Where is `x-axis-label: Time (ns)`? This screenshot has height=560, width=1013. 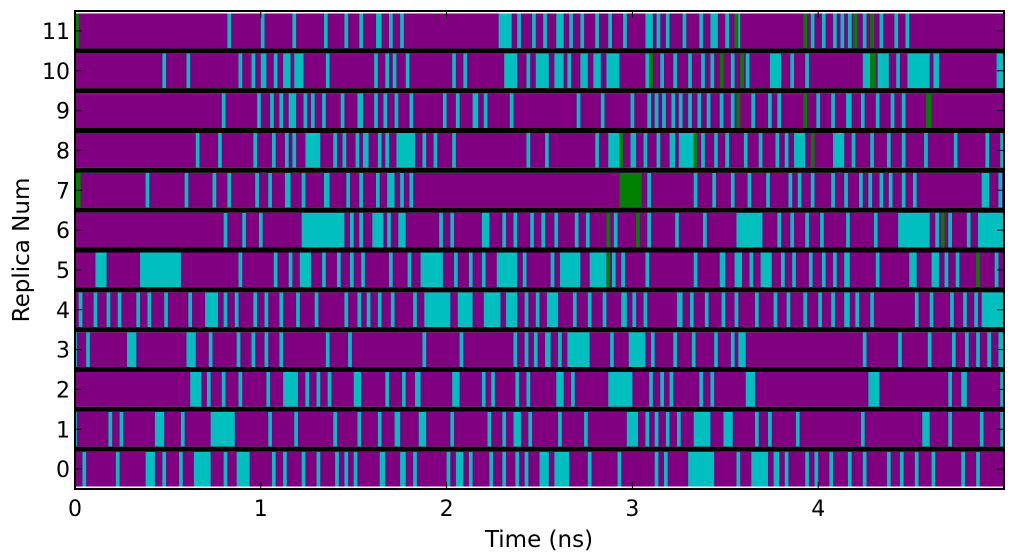
x-axis-label: Time (ns) is located at coordinates (538, 540).